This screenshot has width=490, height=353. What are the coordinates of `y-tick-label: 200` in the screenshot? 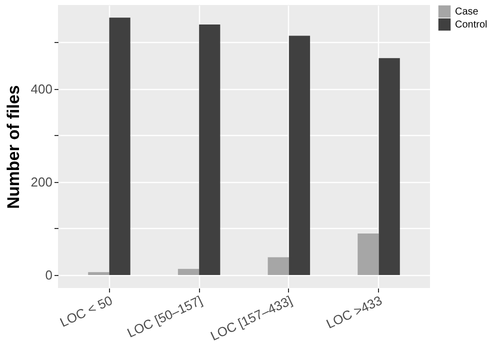 It's located at (41, 182).